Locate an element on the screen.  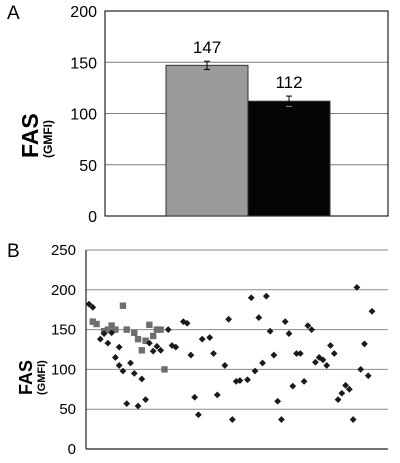
panel-b-ytick-label: 50 is located at coordinates (67, 409).